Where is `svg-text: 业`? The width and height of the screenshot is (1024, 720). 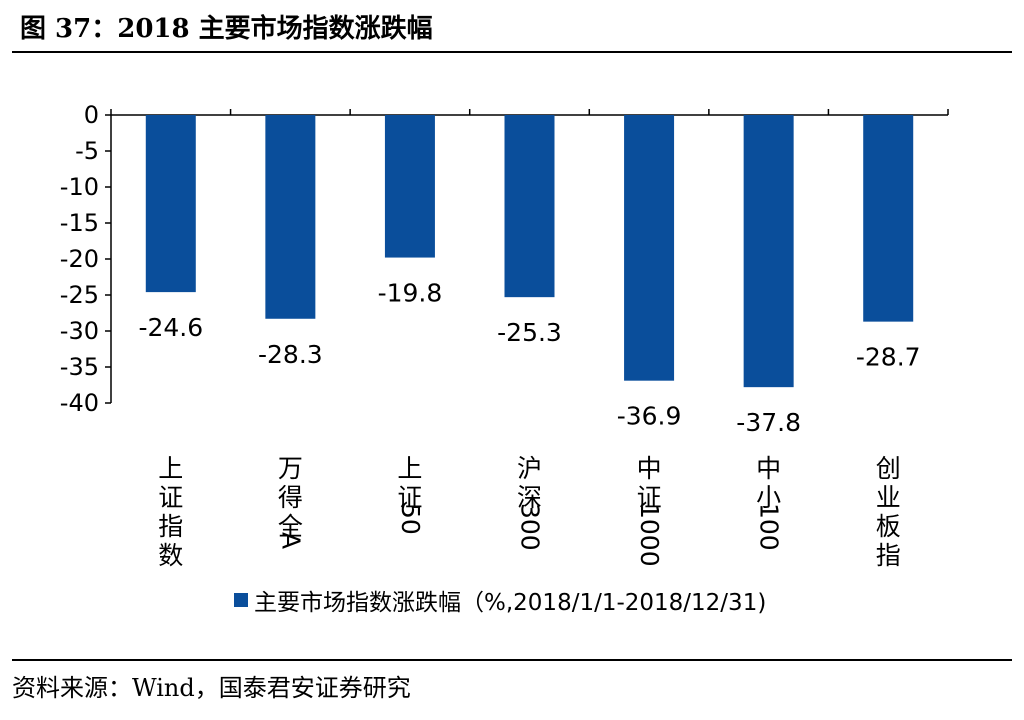 svg-text: 业 is located at coordinates (888, 497).